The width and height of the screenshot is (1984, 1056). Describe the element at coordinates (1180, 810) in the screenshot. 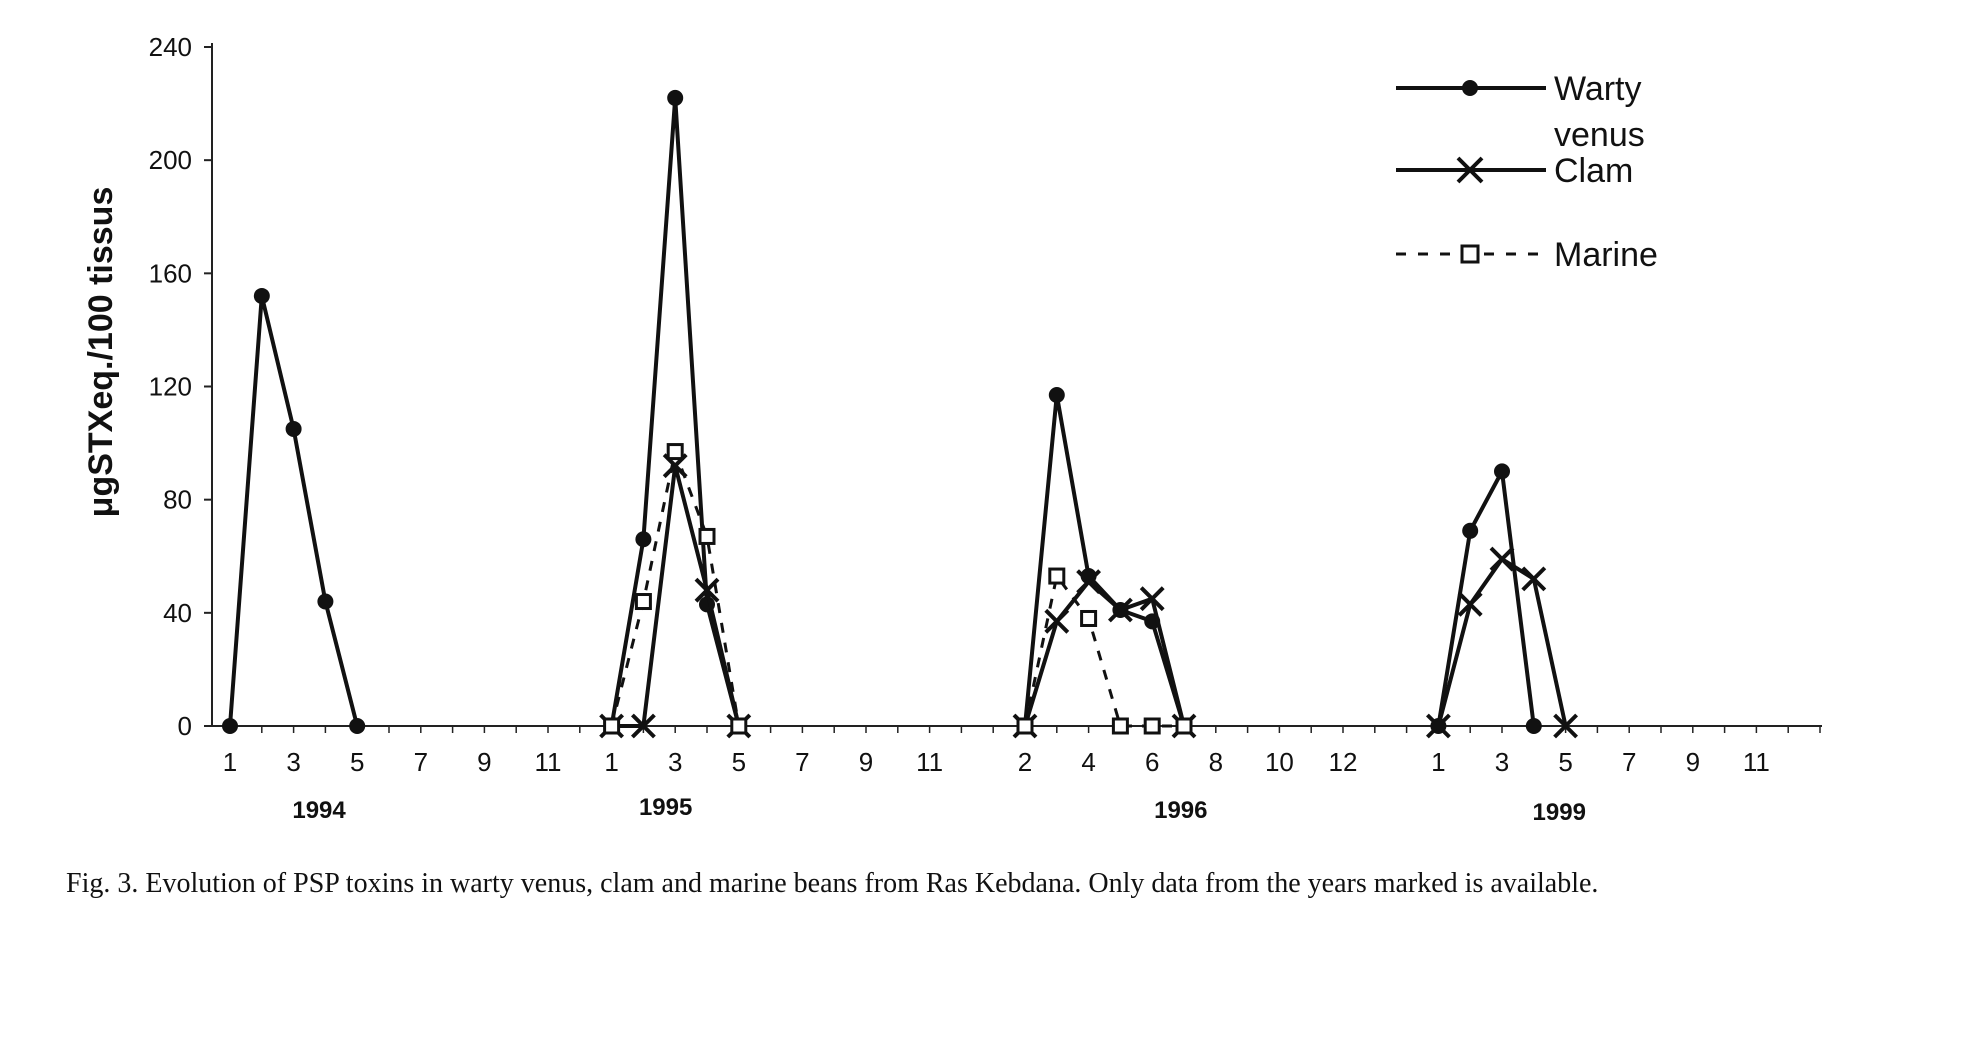

I see `year-label: 1996` at that location.